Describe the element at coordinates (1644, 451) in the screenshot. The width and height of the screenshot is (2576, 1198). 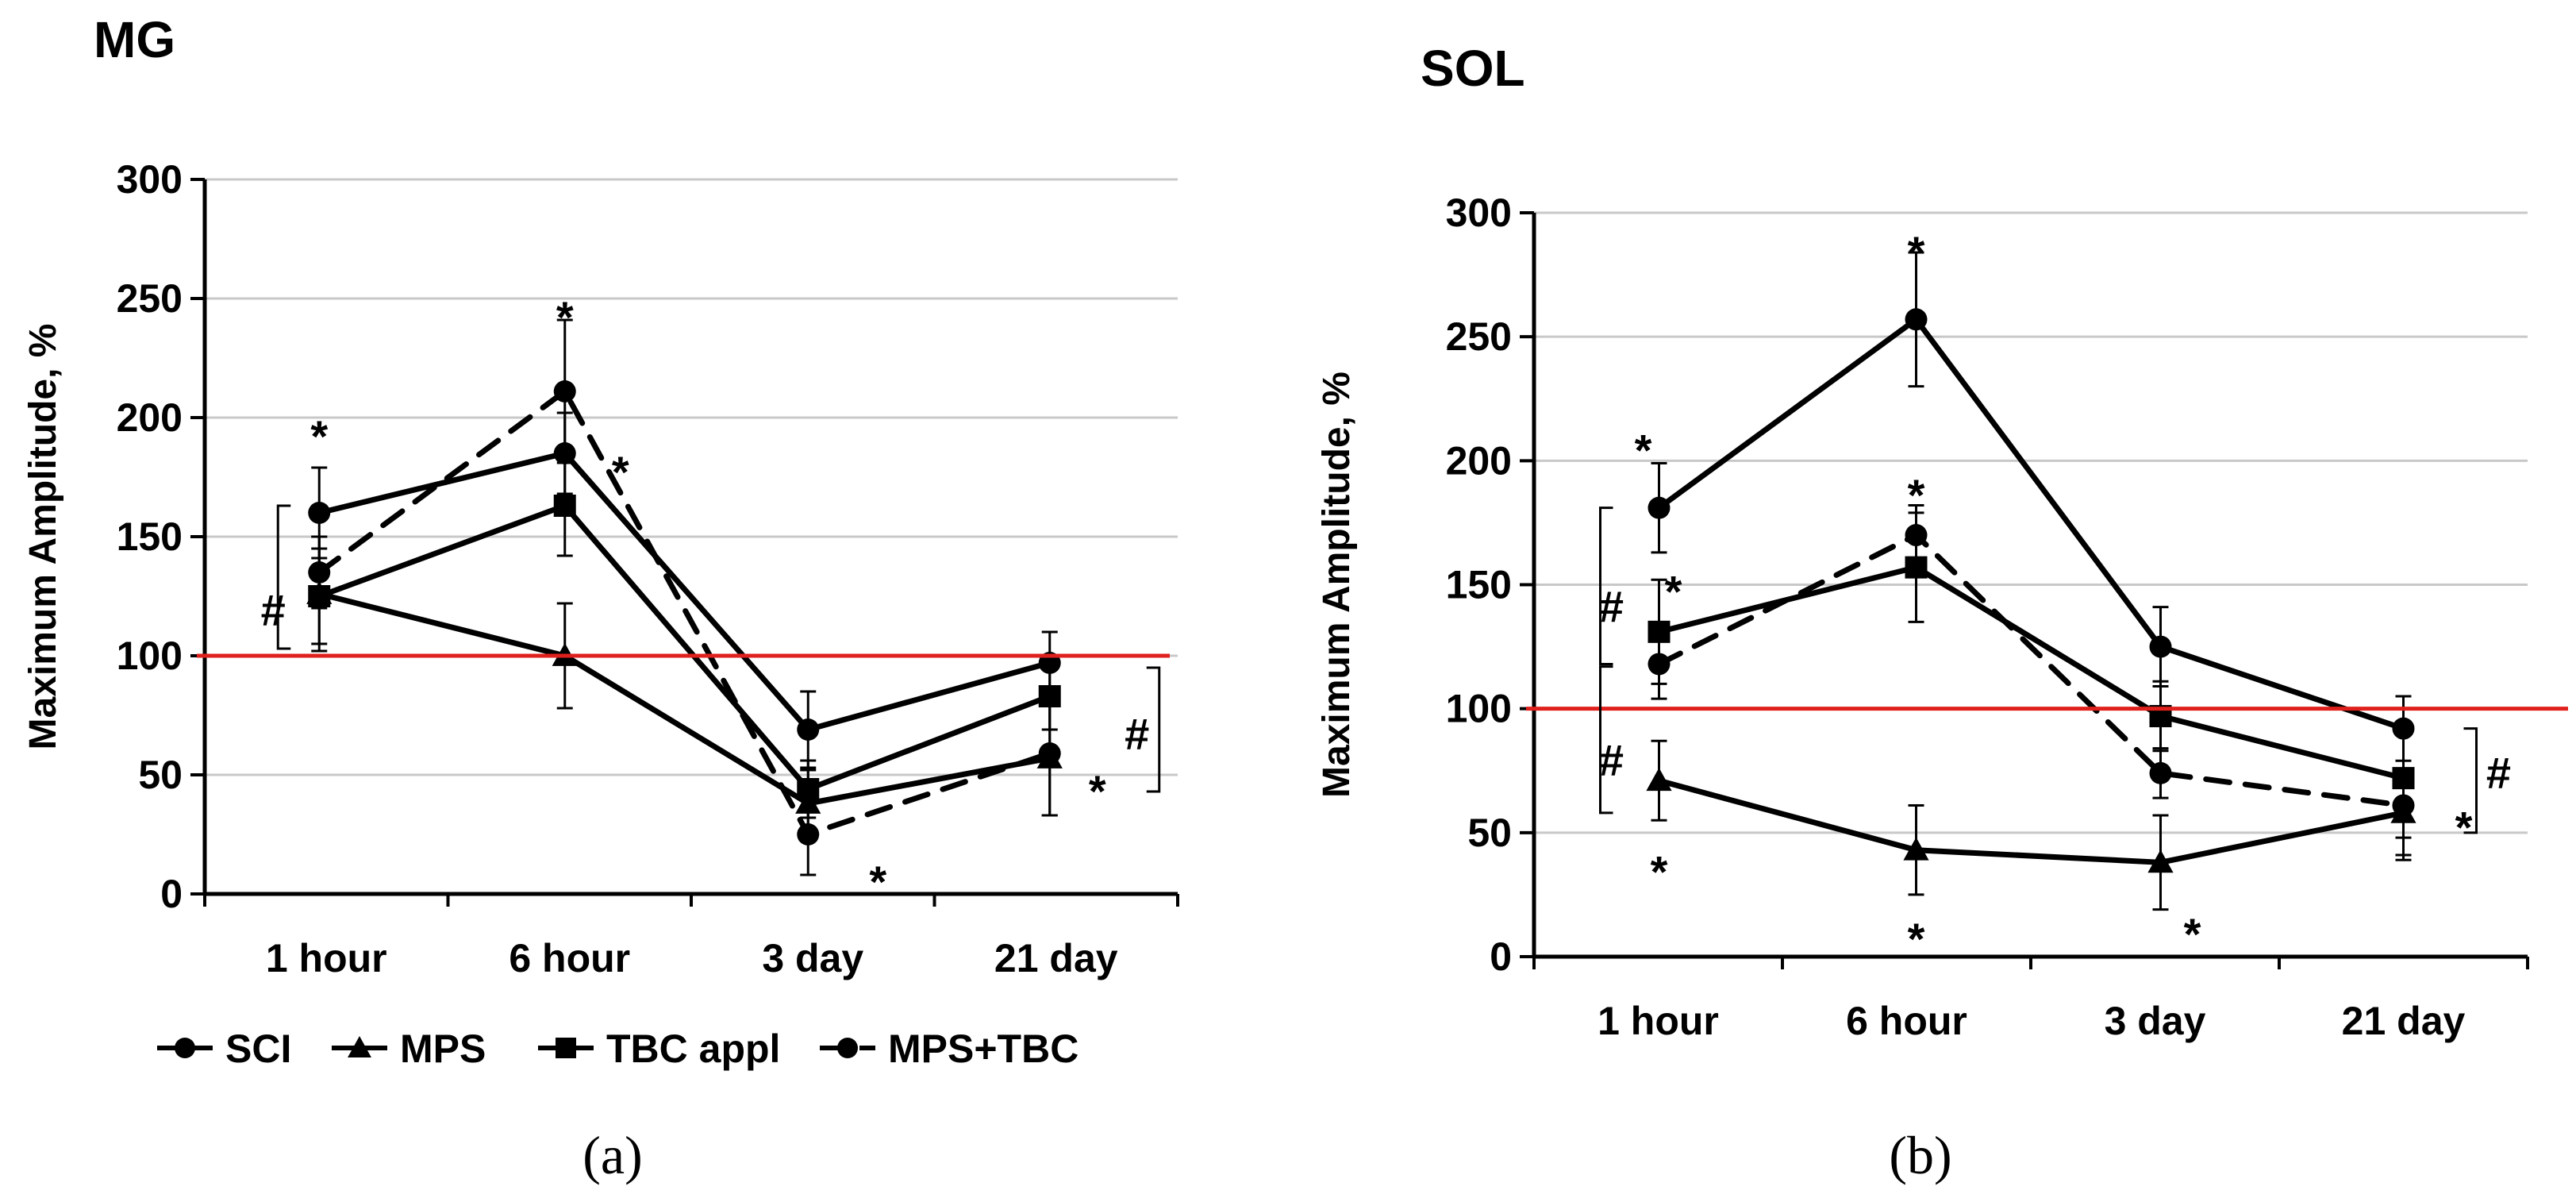
I see `b-annotation-asterisk-0: *` at that location.